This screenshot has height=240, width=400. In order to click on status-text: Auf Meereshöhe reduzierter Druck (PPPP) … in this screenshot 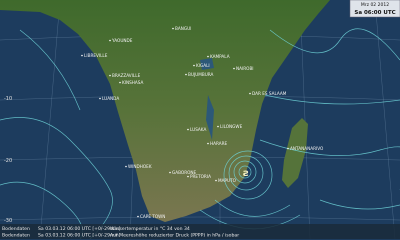, I will do `click(174, 236)`.